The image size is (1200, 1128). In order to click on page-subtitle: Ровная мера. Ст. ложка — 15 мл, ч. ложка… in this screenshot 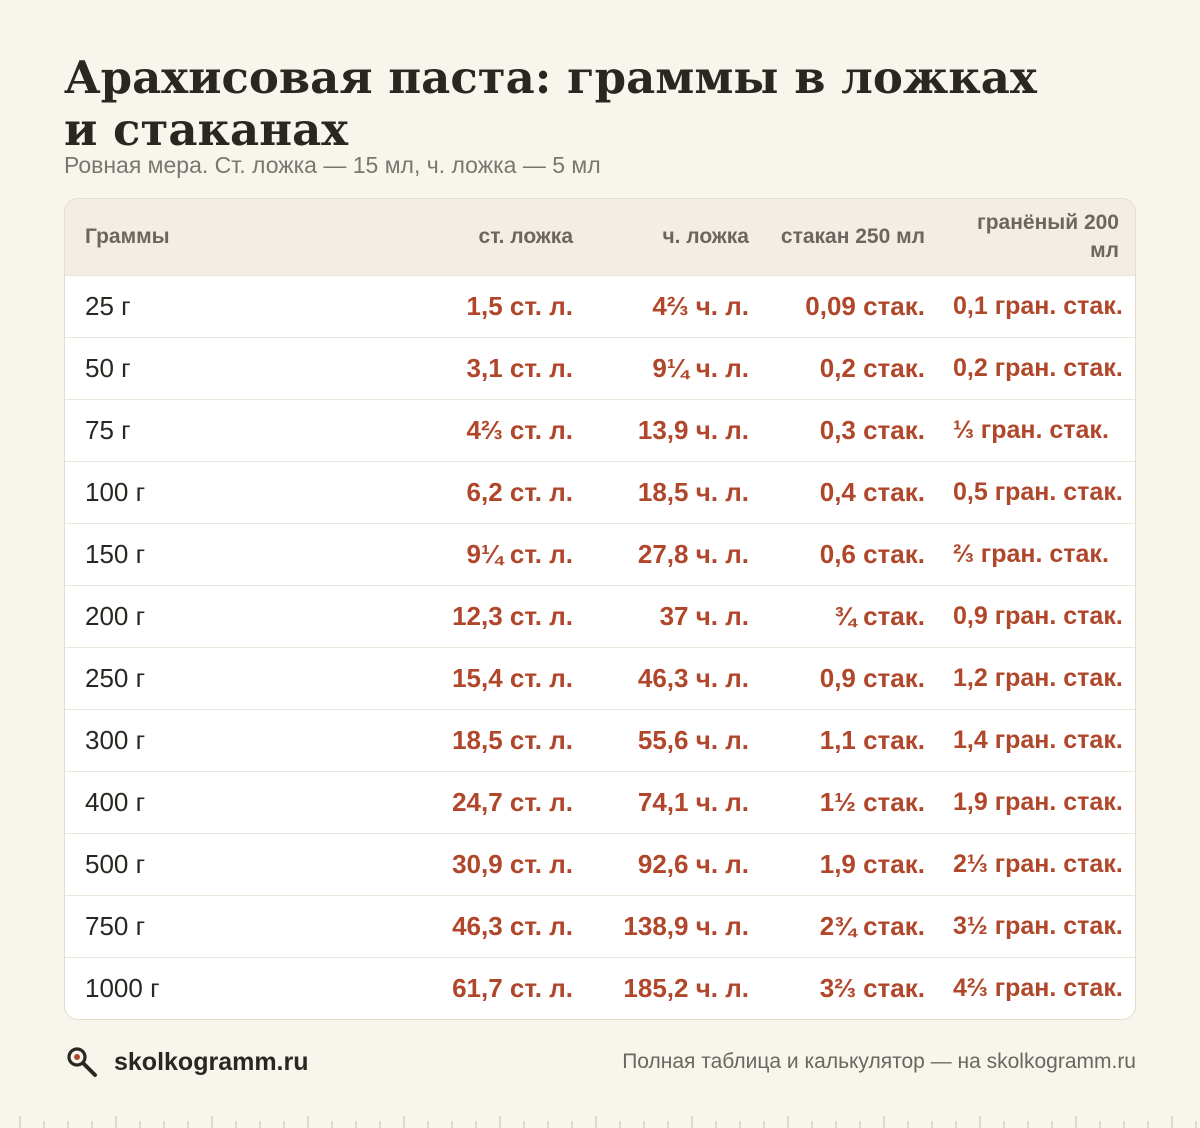, I will do `click(332, 165)`.